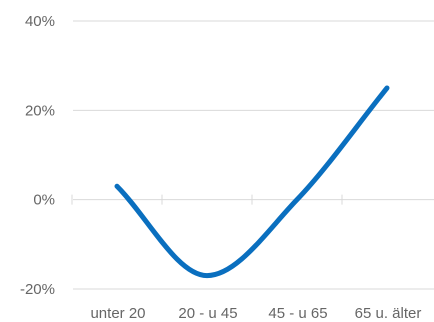 Image resolution: width=434 pixels, height=322 pixels. Describe the element at coordinates (37, 289) in the screenshot. I see `y-tick-label: -20%` at that location.